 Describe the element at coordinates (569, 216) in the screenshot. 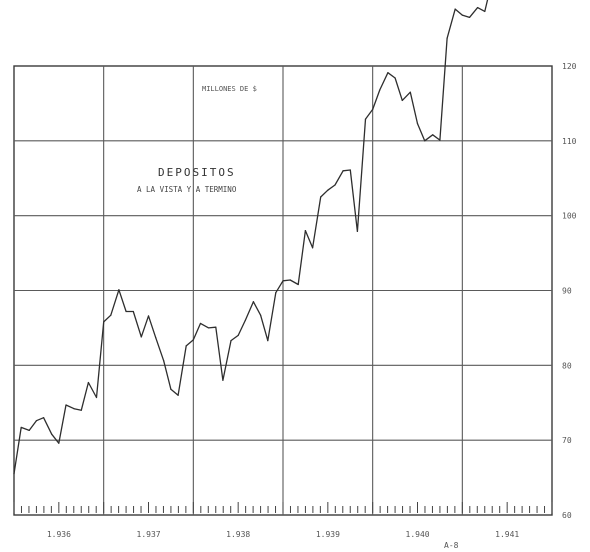

I see `y-tick-label: 100` at that location.